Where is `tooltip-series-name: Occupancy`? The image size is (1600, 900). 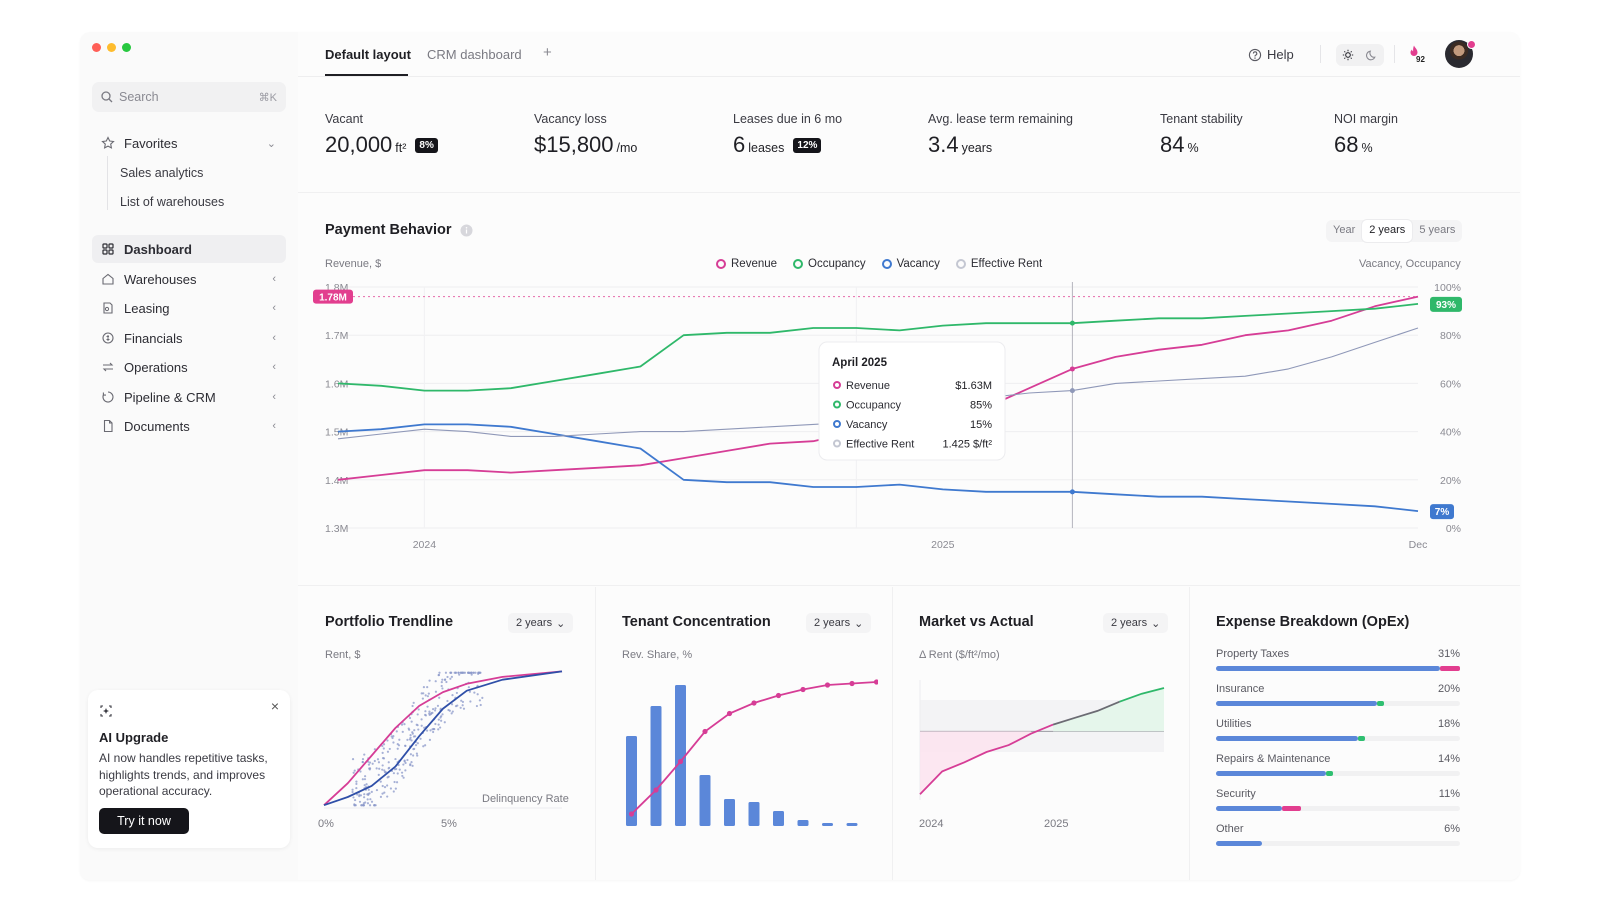
tooltip-series-name: Occupancy is located at coordinates (874, 406).